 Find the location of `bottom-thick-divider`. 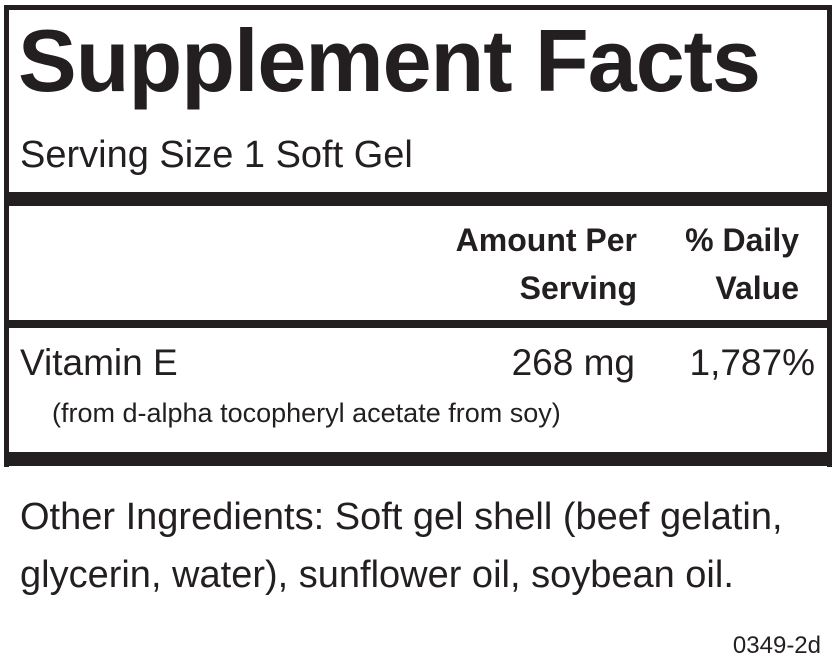

bottom-thick-divider is located at coordinates (418, 459).